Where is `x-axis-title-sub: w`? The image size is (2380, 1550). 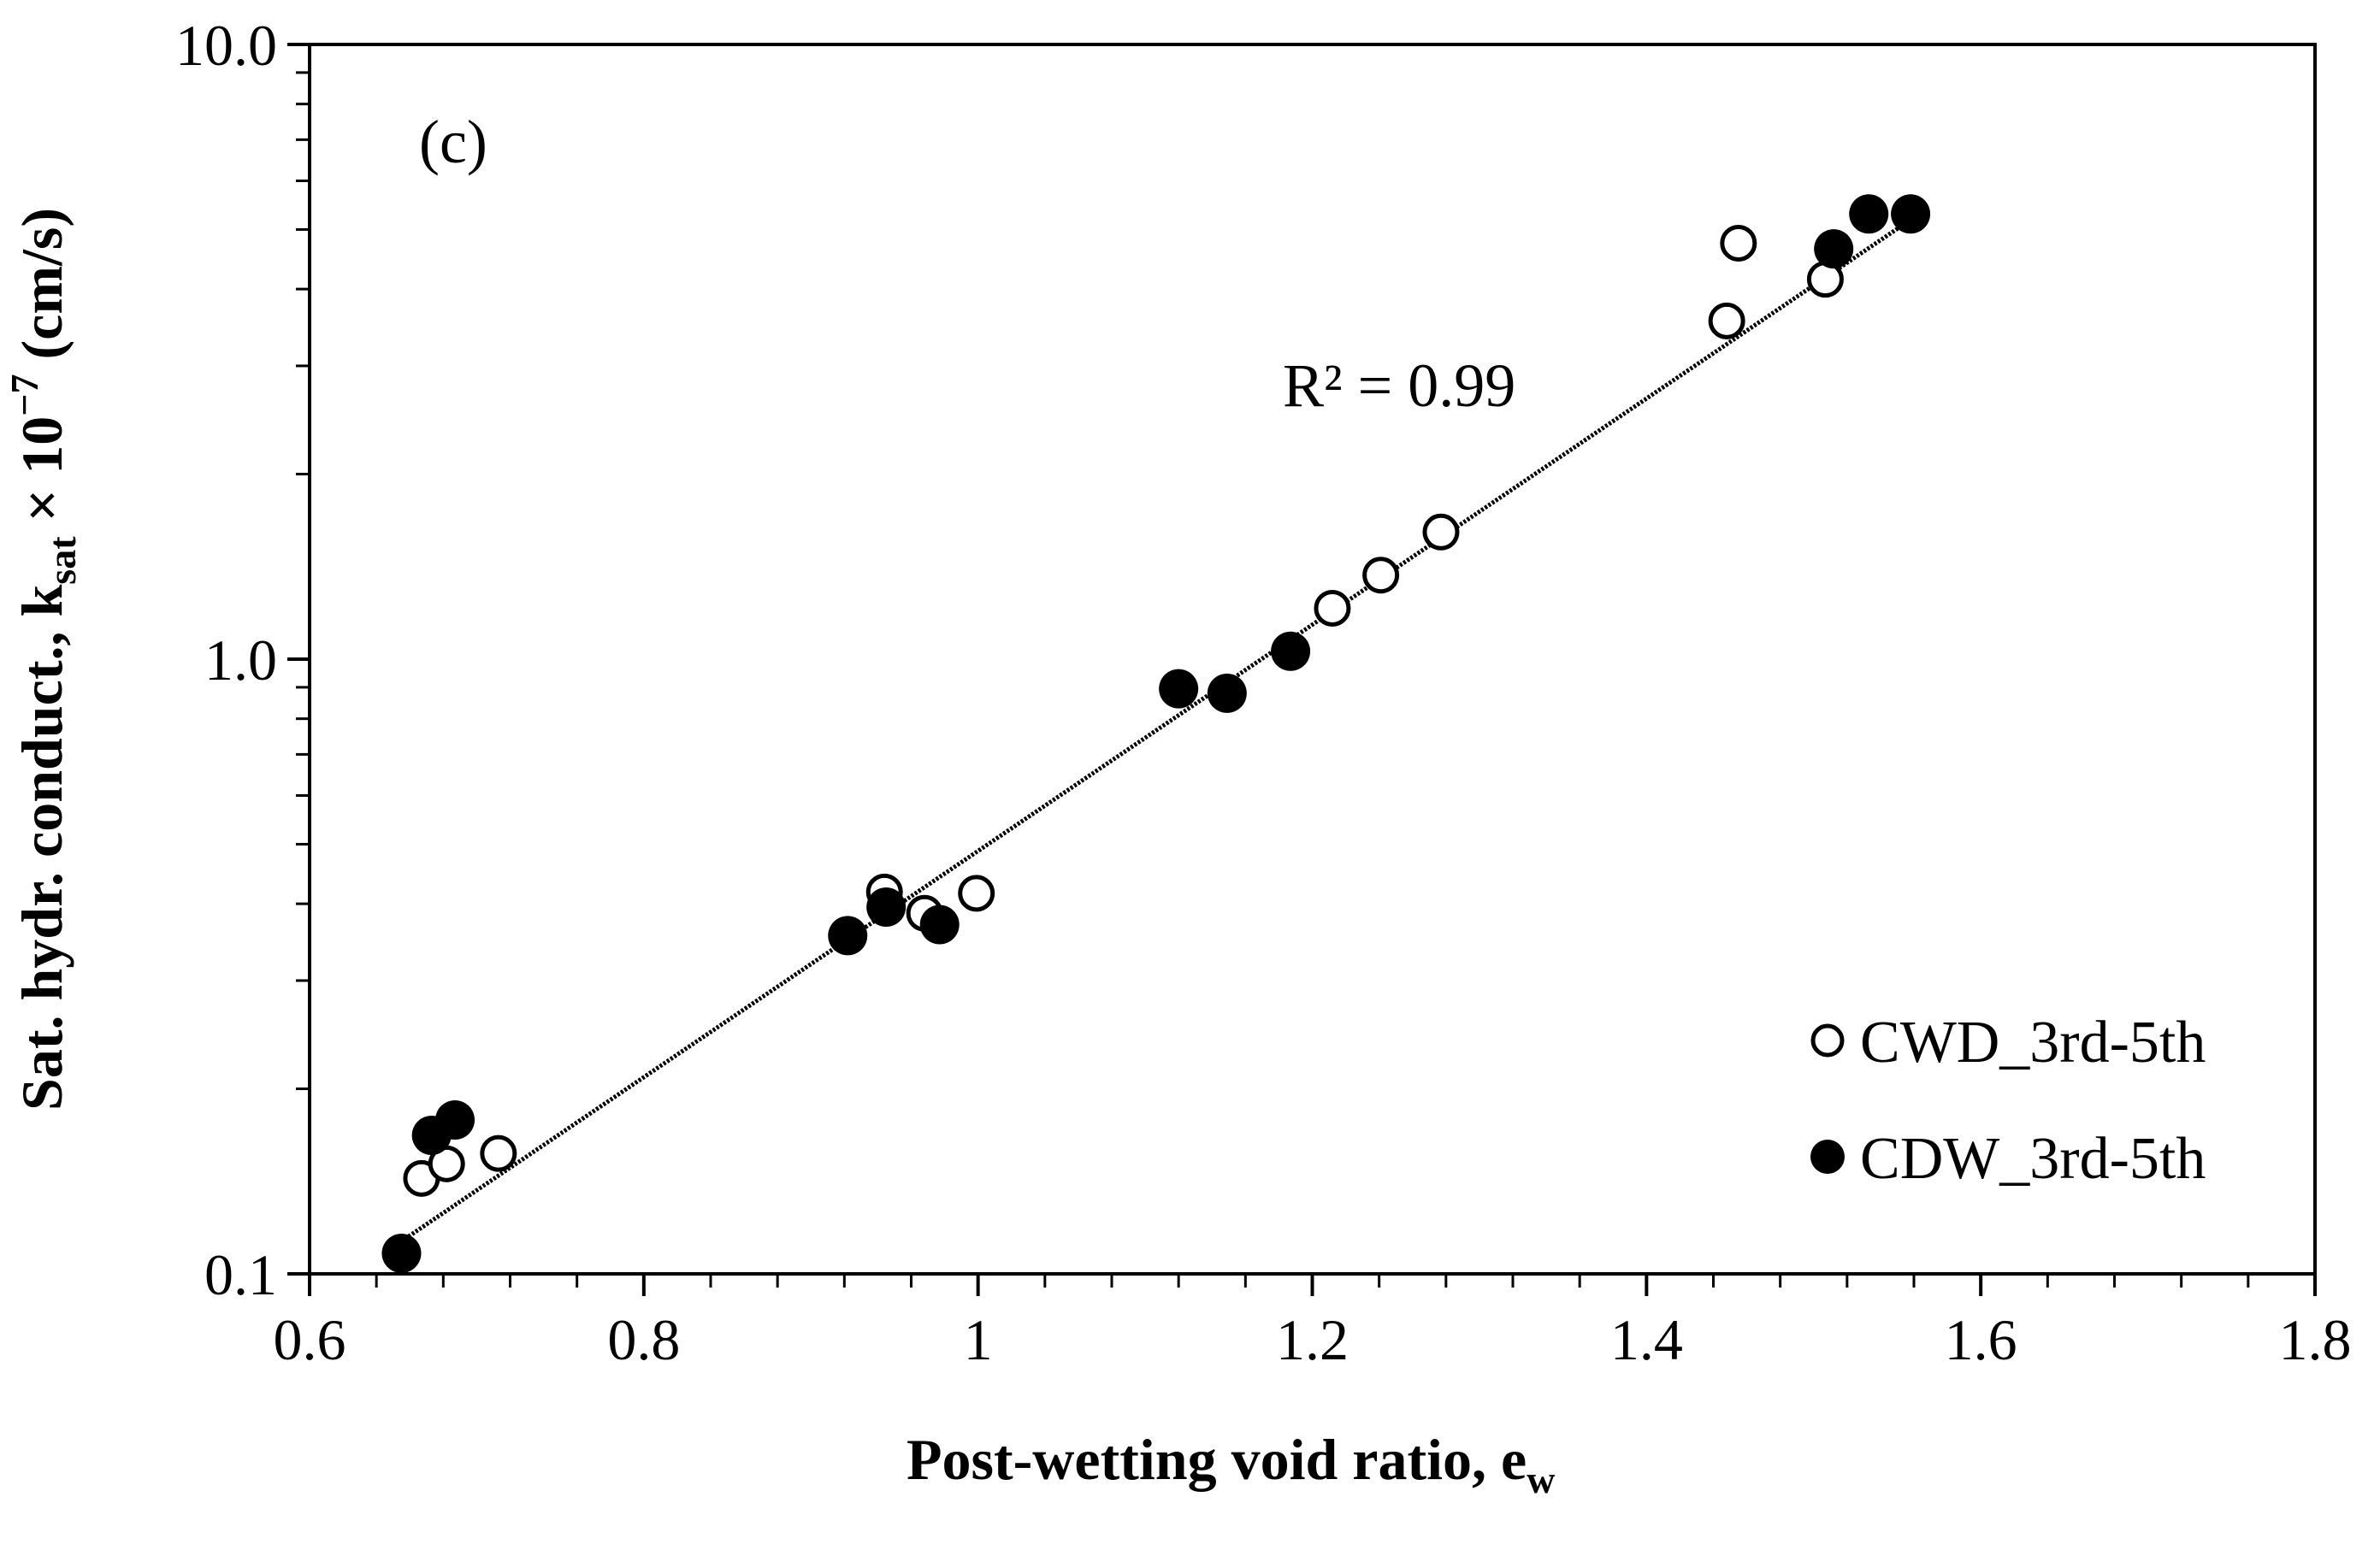
x-axis-title-sub: w is located at coordinates (1541, 1479).